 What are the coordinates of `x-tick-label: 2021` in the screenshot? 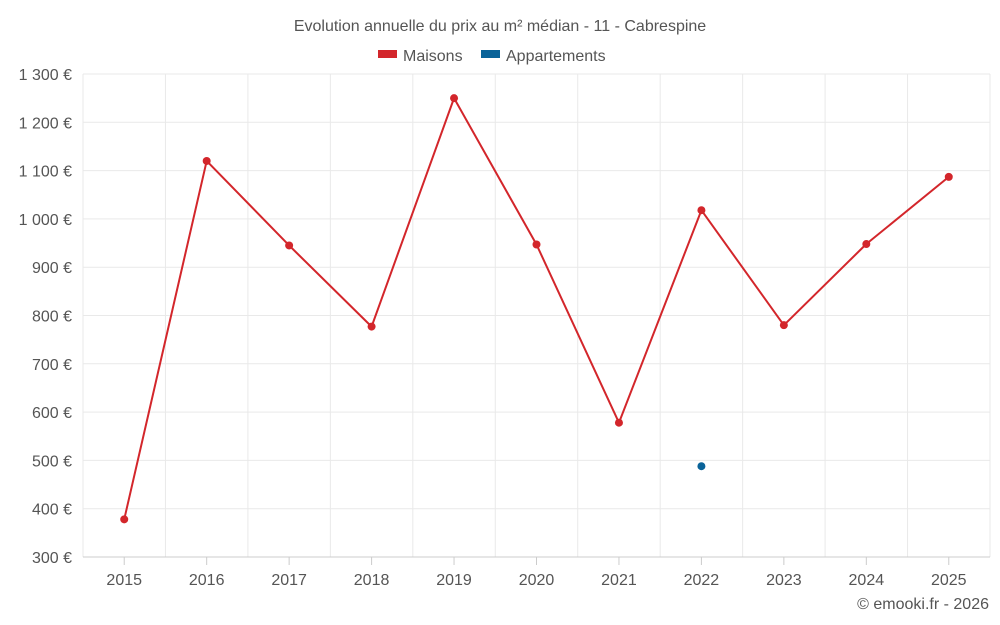 It's located at (619, 580).